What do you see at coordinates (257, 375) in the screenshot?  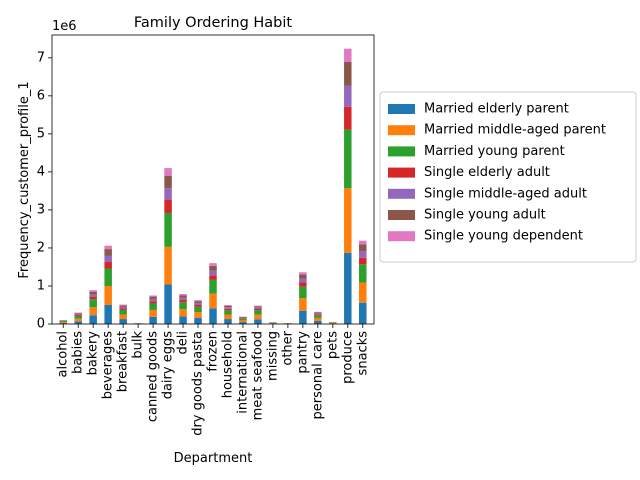 I see `x-tick-label: meat seafood` at bounding box center [257, 375].